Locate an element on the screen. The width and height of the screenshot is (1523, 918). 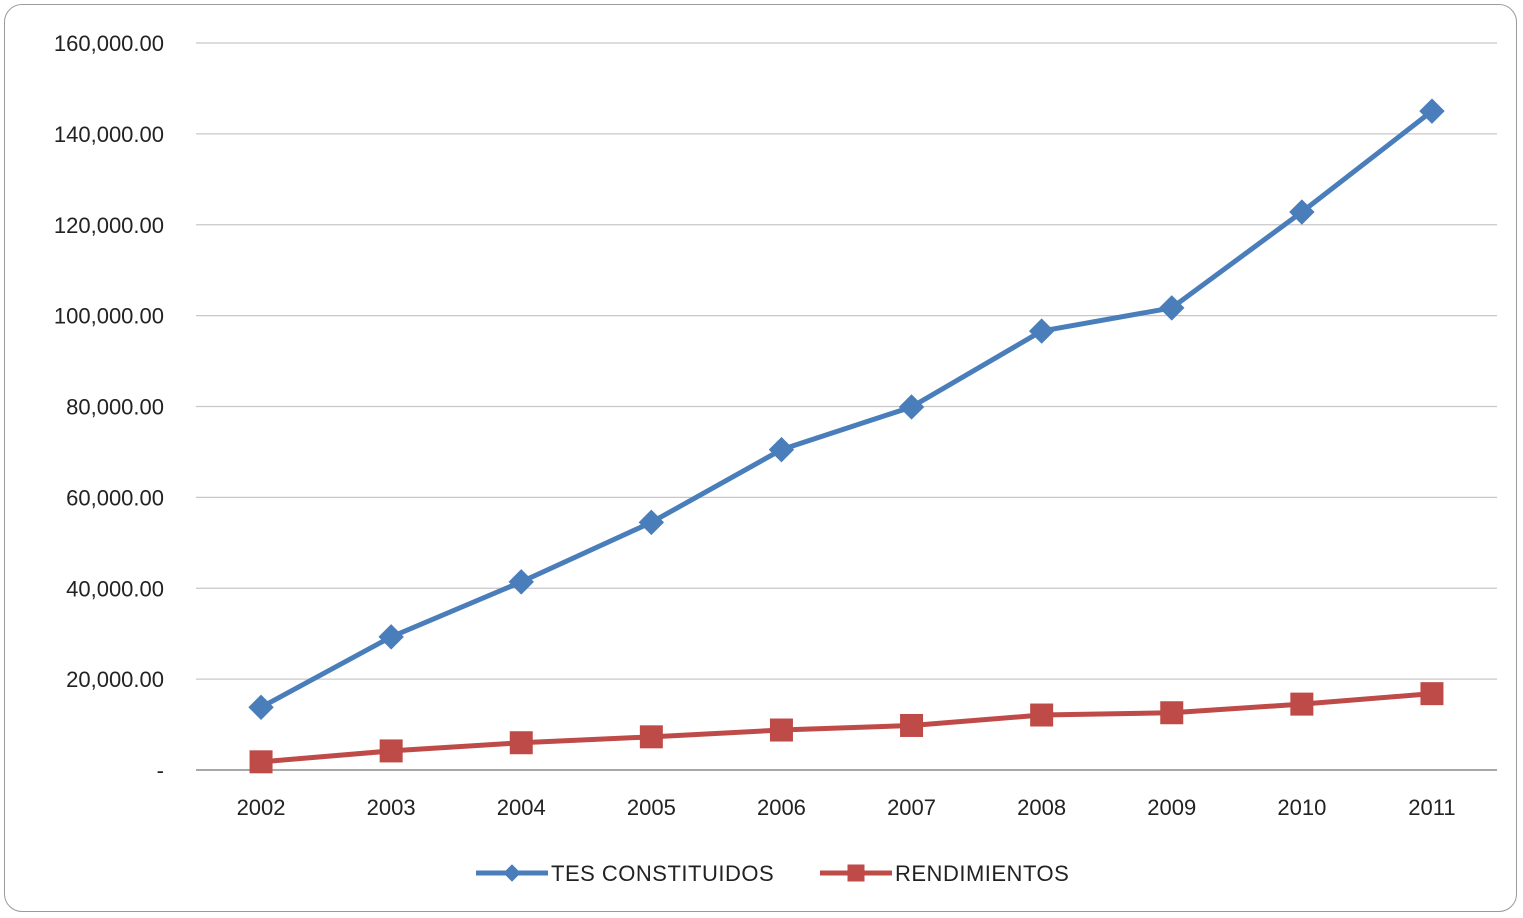
x-tick-label: 2008 is located at coordinates (1041, 807).